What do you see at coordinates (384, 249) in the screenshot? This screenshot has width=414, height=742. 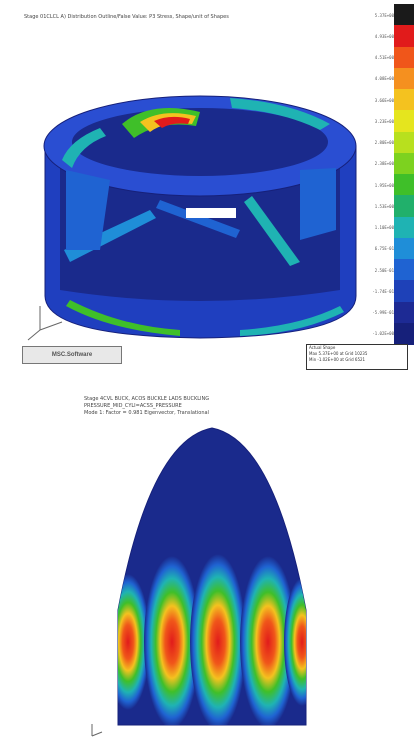 I see `colorbar-tick-label: 6.75E-01` at bounding box center [384, 249].